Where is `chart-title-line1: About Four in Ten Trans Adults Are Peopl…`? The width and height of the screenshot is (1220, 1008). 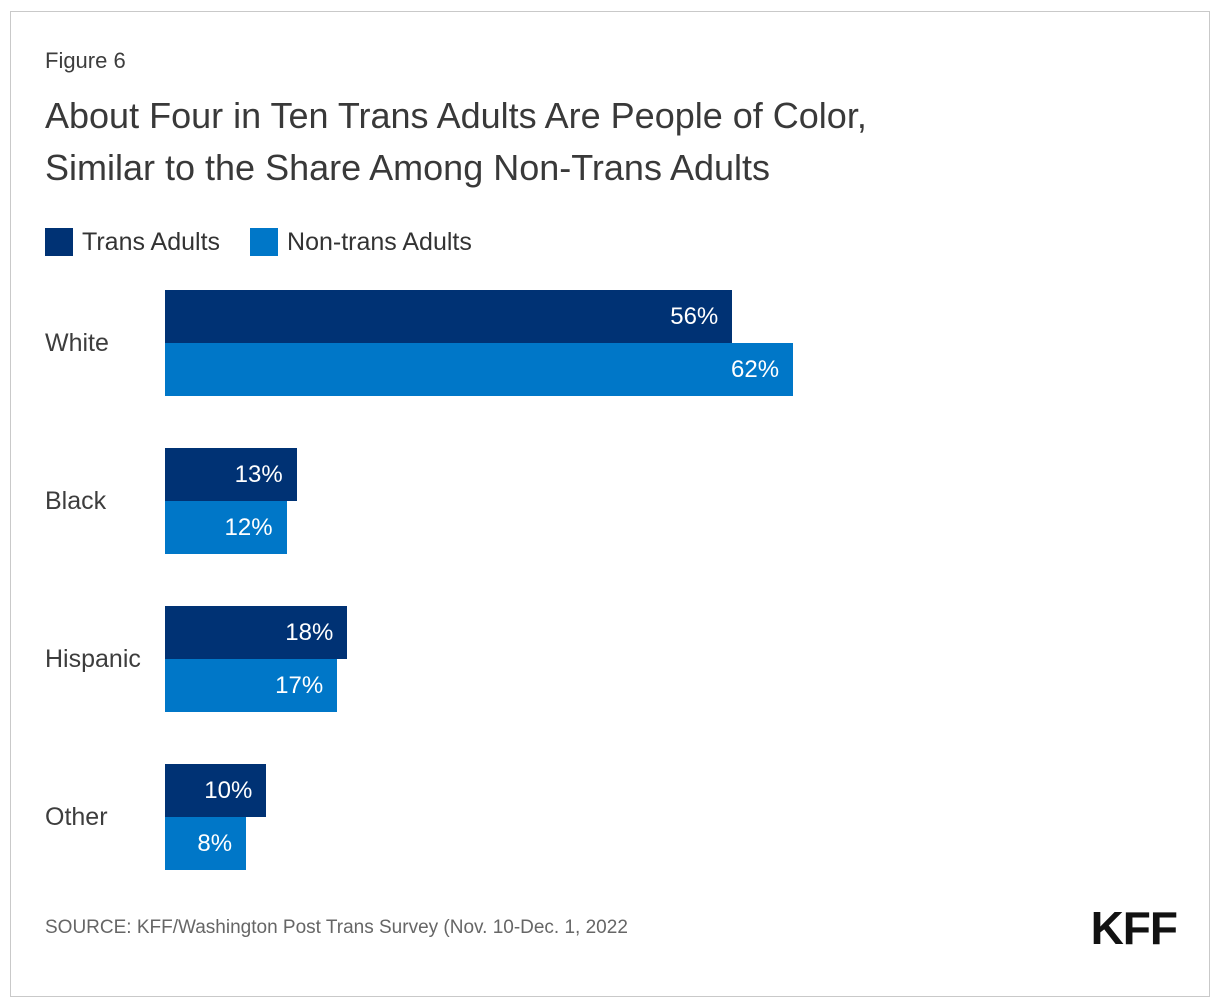 chart-title-line1: About Four in Ten Trans Adults Are Peopl… is located at coordinates (456, 115).